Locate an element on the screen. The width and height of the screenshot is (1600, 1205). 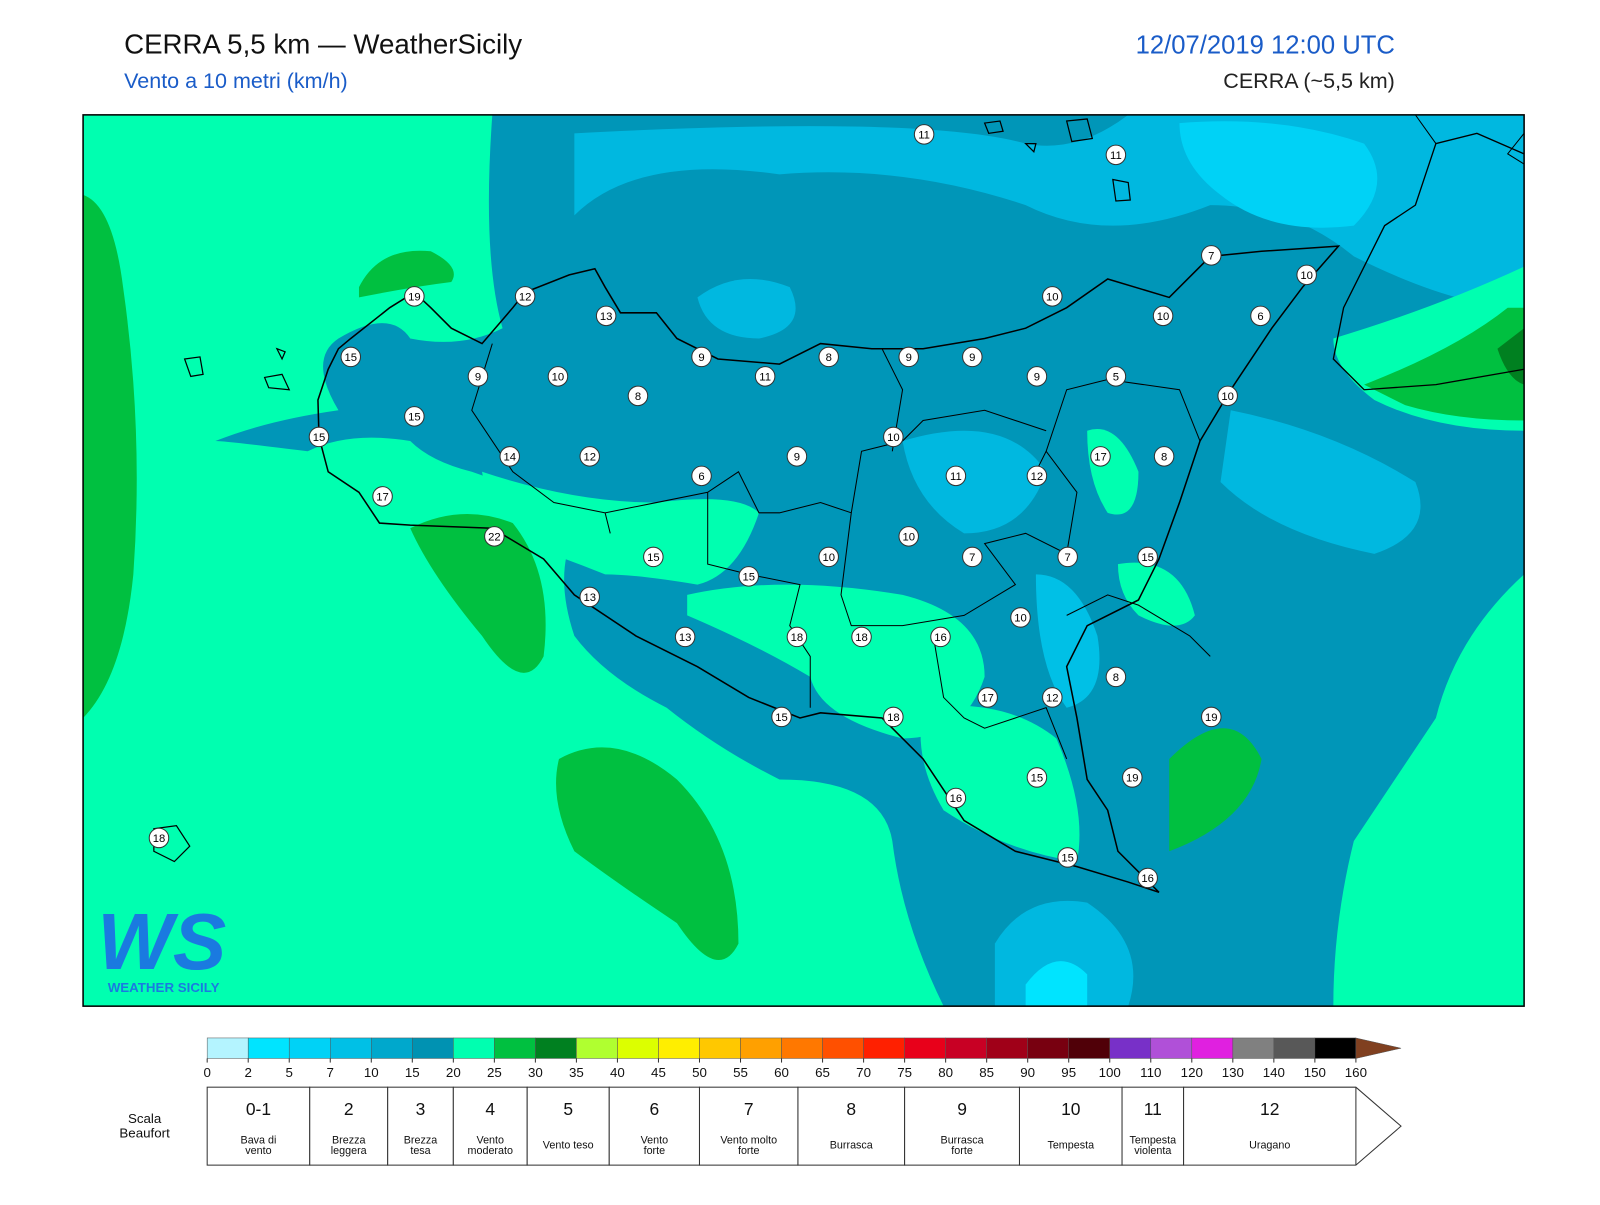
colorbar-tick-label: 5 is located at coordinates (289, 1072).